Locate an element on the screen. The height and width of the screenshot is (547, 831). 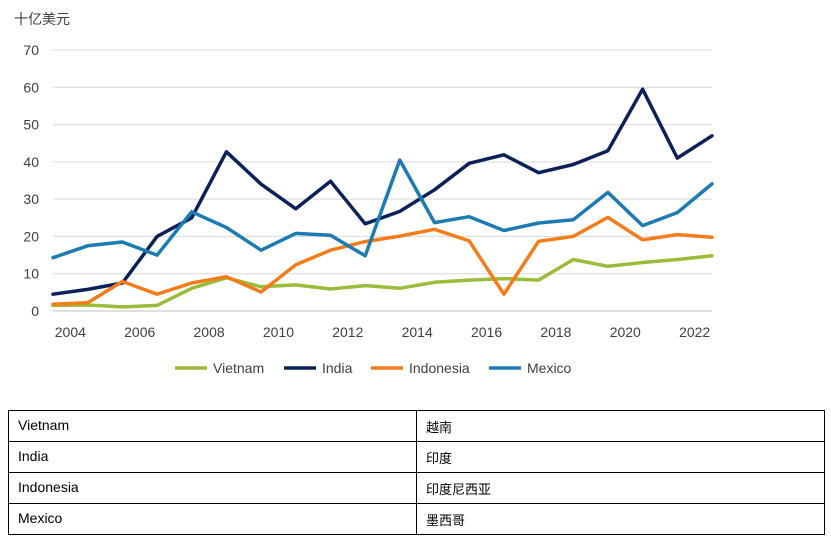
series-line-indonesia is located at coordinates (382, 261).